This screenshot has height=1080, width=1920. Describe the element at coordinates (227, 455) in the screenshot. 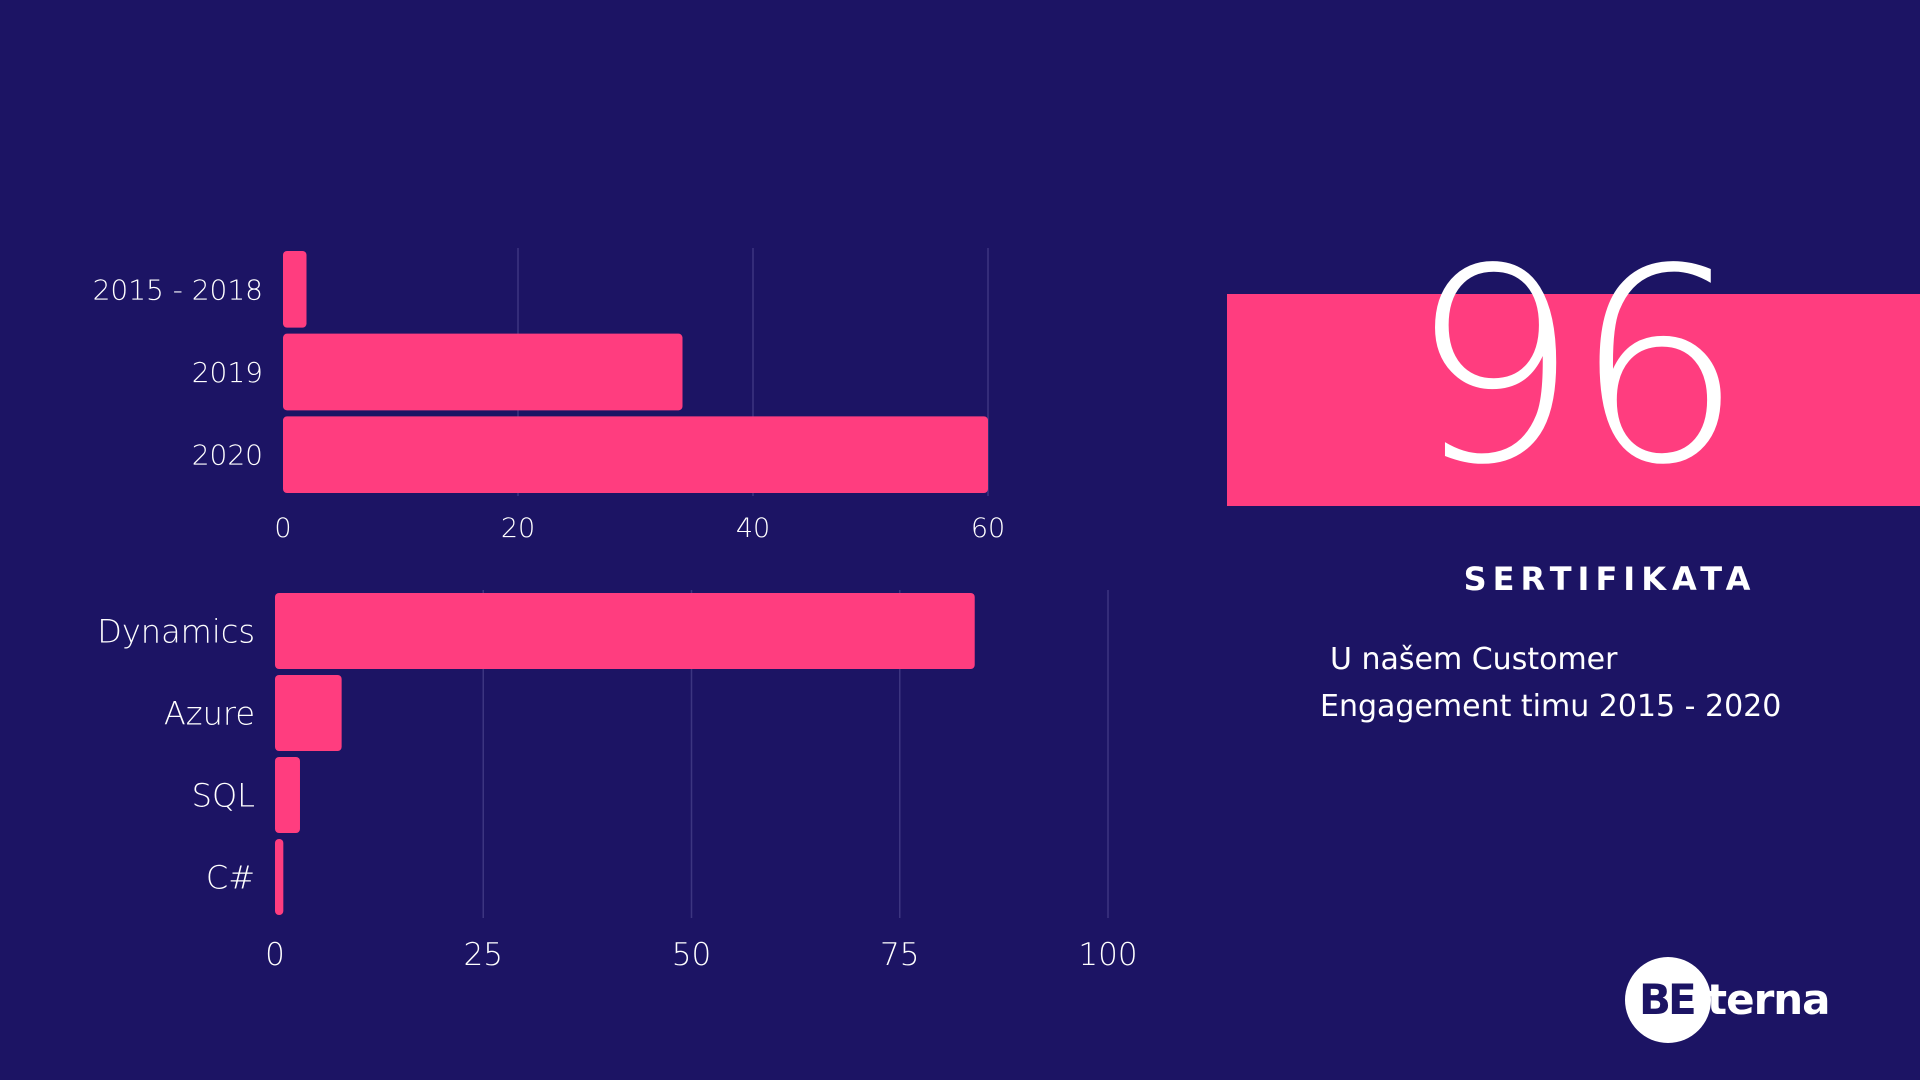

I see `category-label: 2020` at that location.